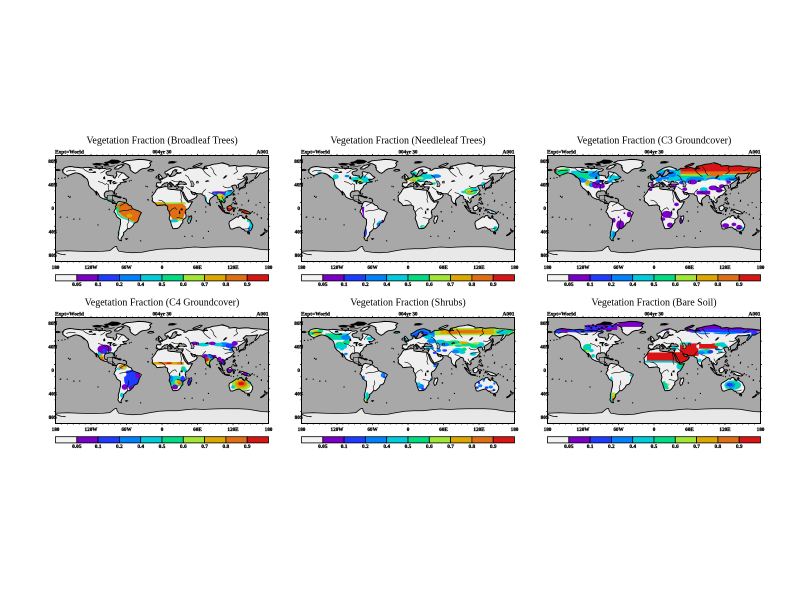 Image resolution: width=800 pixels, height=605 pixels. Describe the element at coordinates (407, 140) in the screenshot. I see `svg-text:Vegetation Fraction (Needlelea: Vegetation Fraction (Needleleaf Trees)` at that location.